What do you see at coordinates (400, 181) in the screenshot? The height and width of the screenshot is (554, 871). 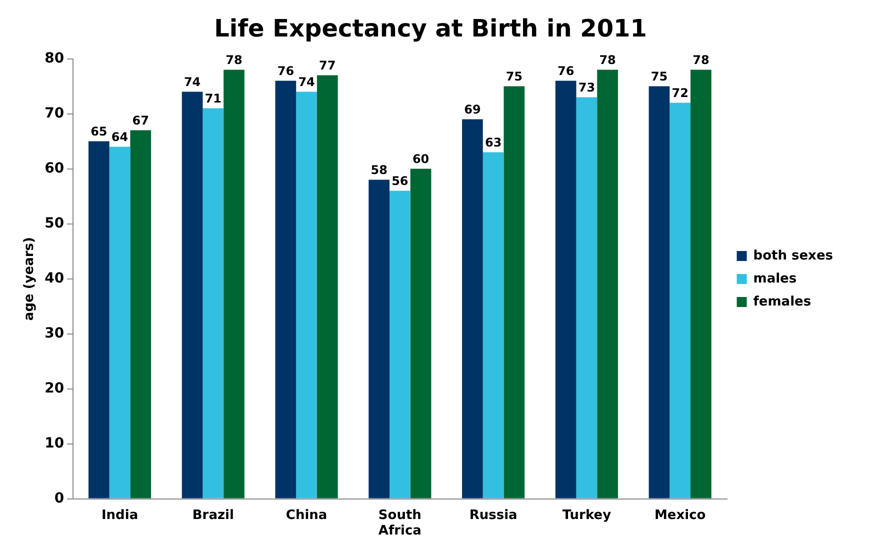 I see `data-label: 56` at bounding box center [400, 181].